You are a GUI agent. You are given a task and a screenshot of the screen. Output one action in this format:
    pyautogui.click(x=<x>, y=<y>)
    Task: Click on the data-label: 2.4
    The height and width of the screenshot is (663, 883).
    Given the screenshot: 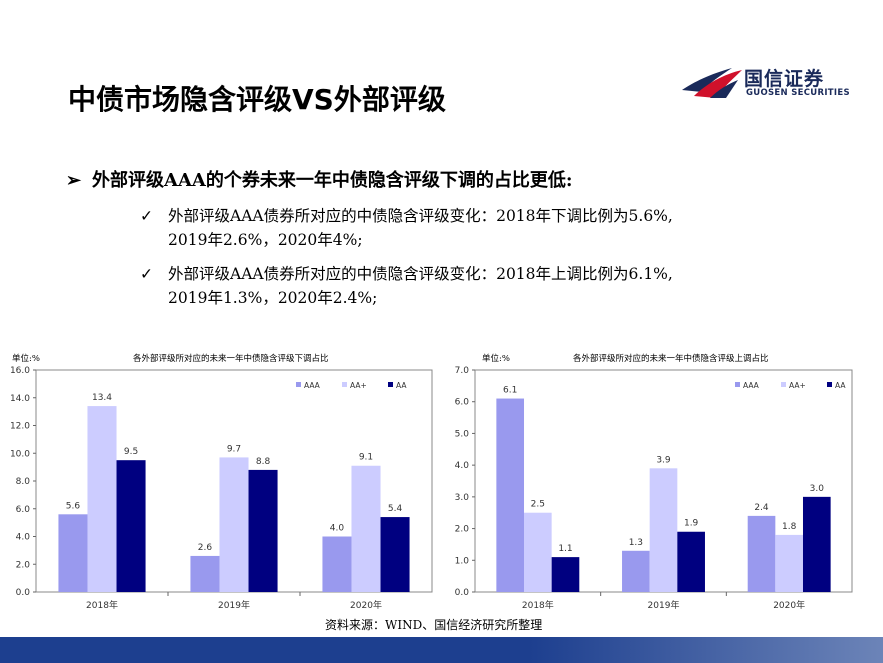 What is the action you would take?
    pyautogui.click(x=761, y=508)
    